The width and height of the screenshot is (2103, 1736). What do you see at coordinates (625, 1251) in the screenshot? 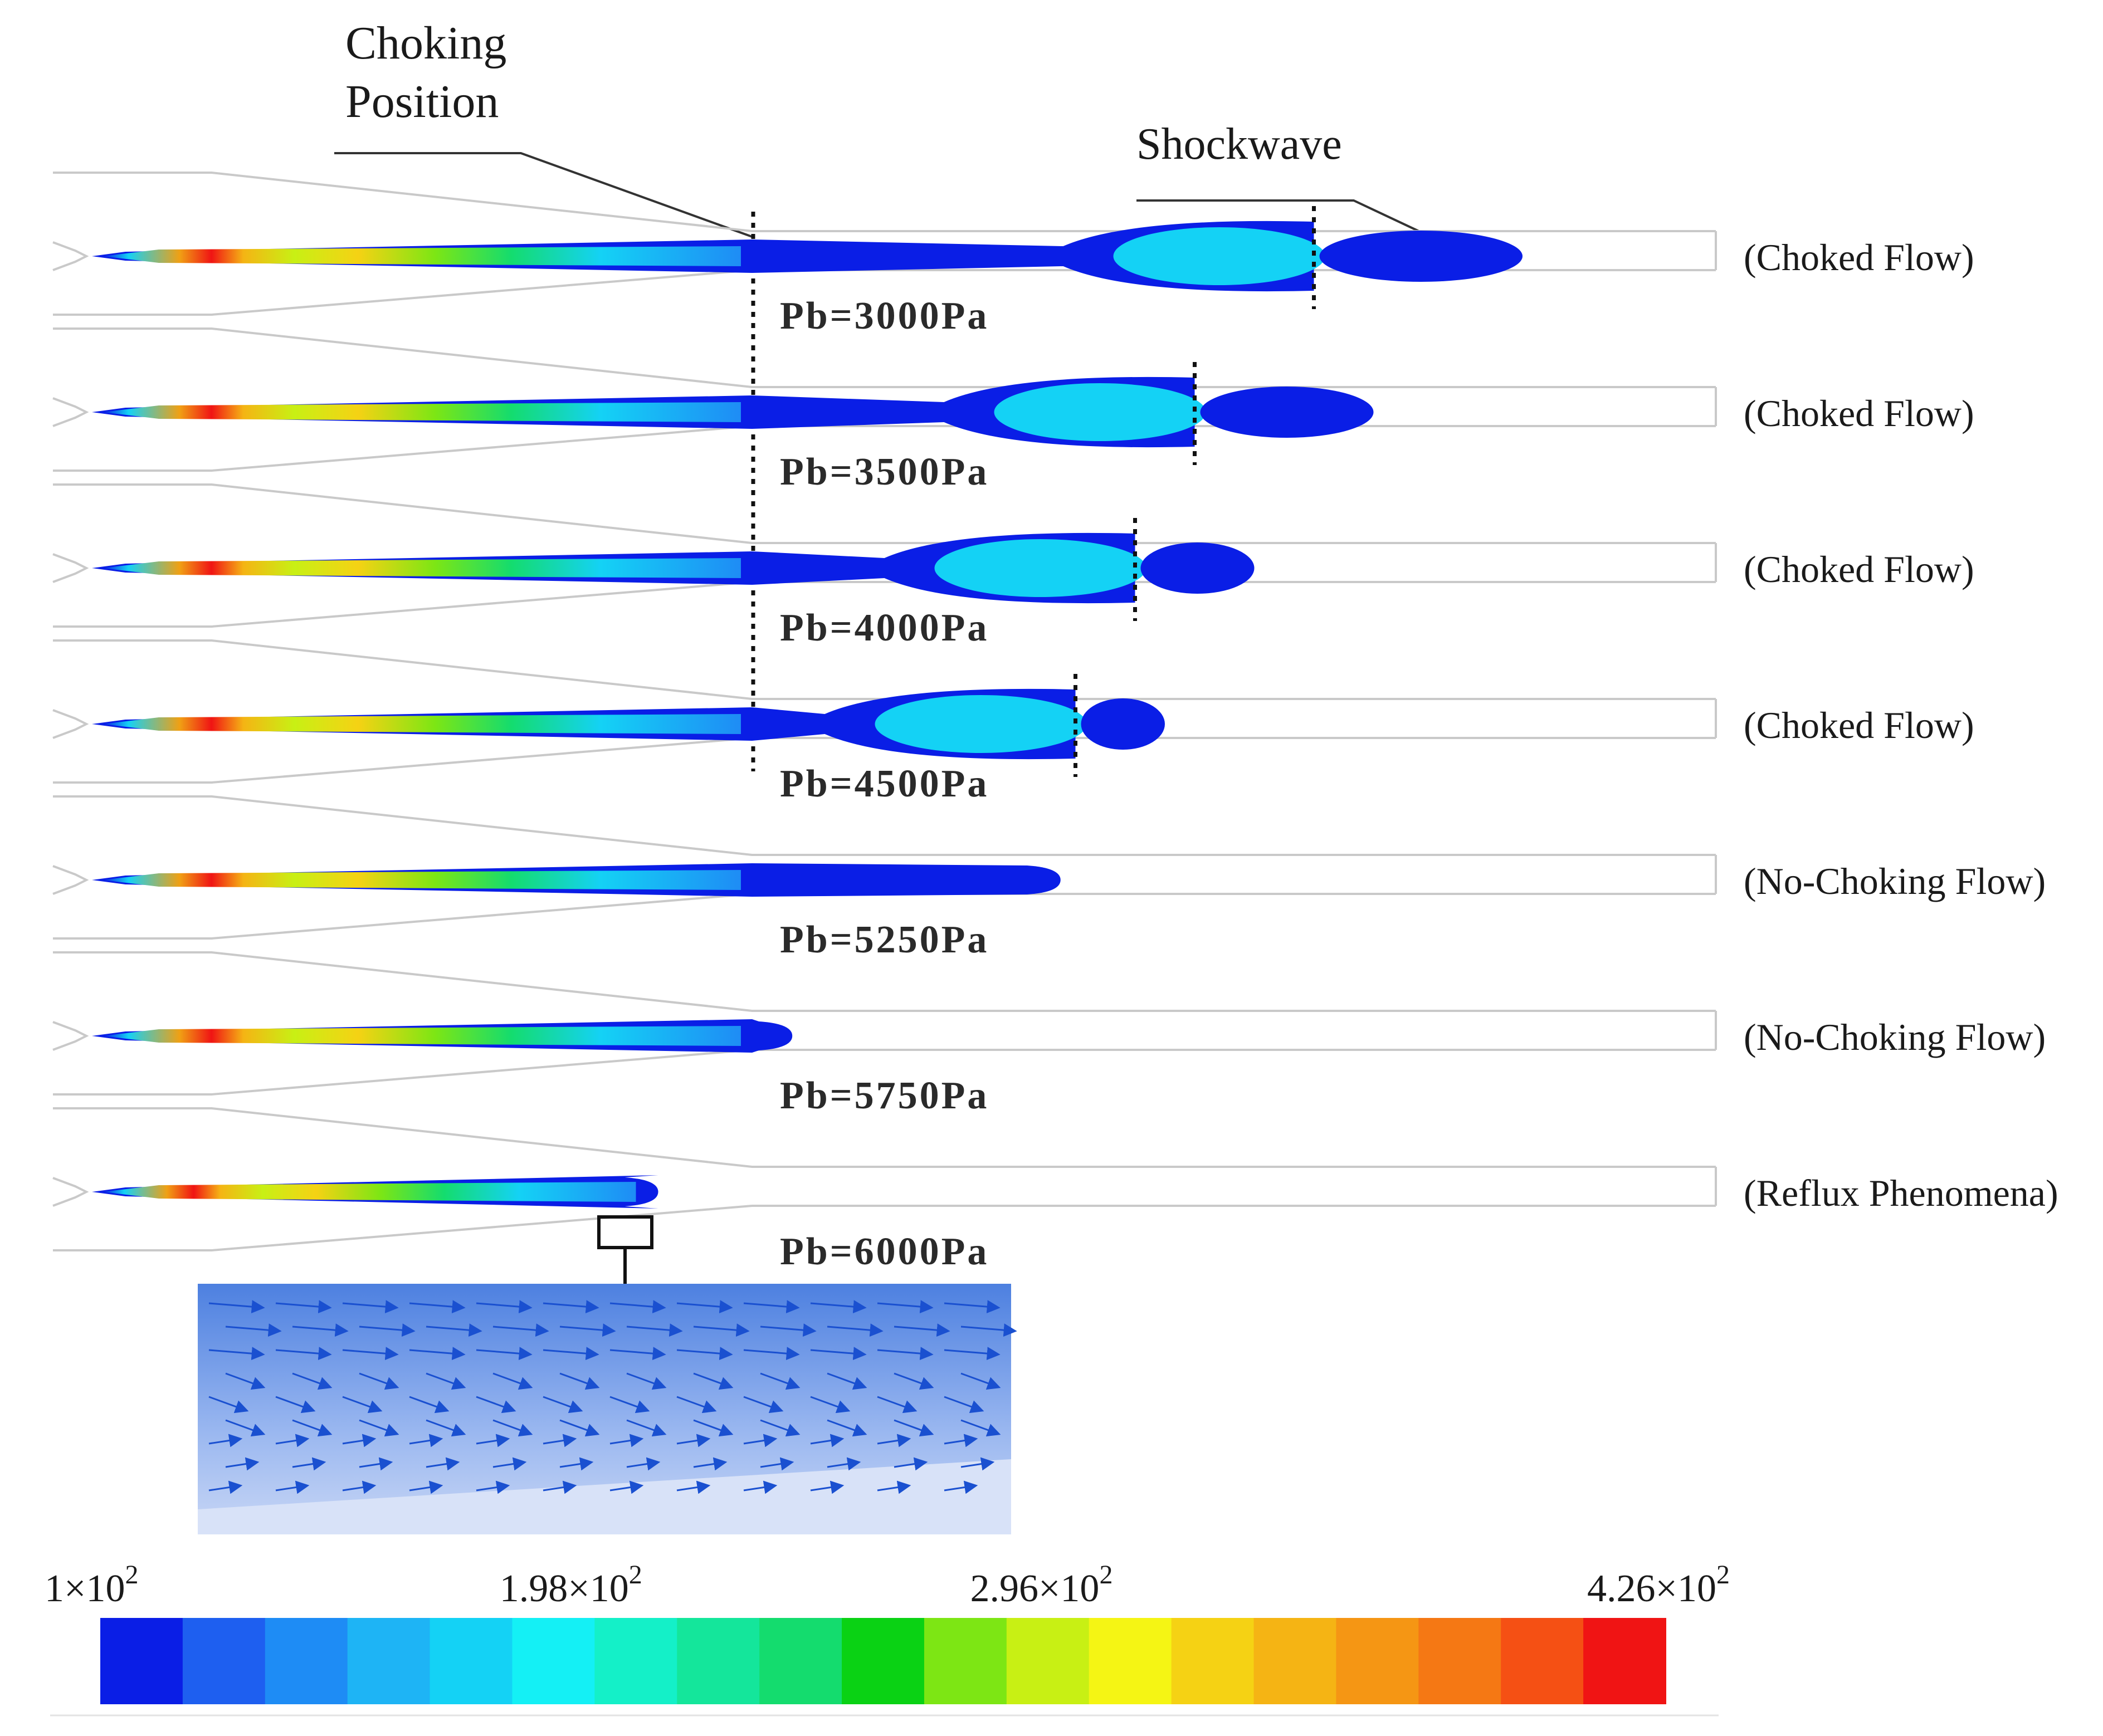
I see `inset-callout` at bounding box center [625, 1251].